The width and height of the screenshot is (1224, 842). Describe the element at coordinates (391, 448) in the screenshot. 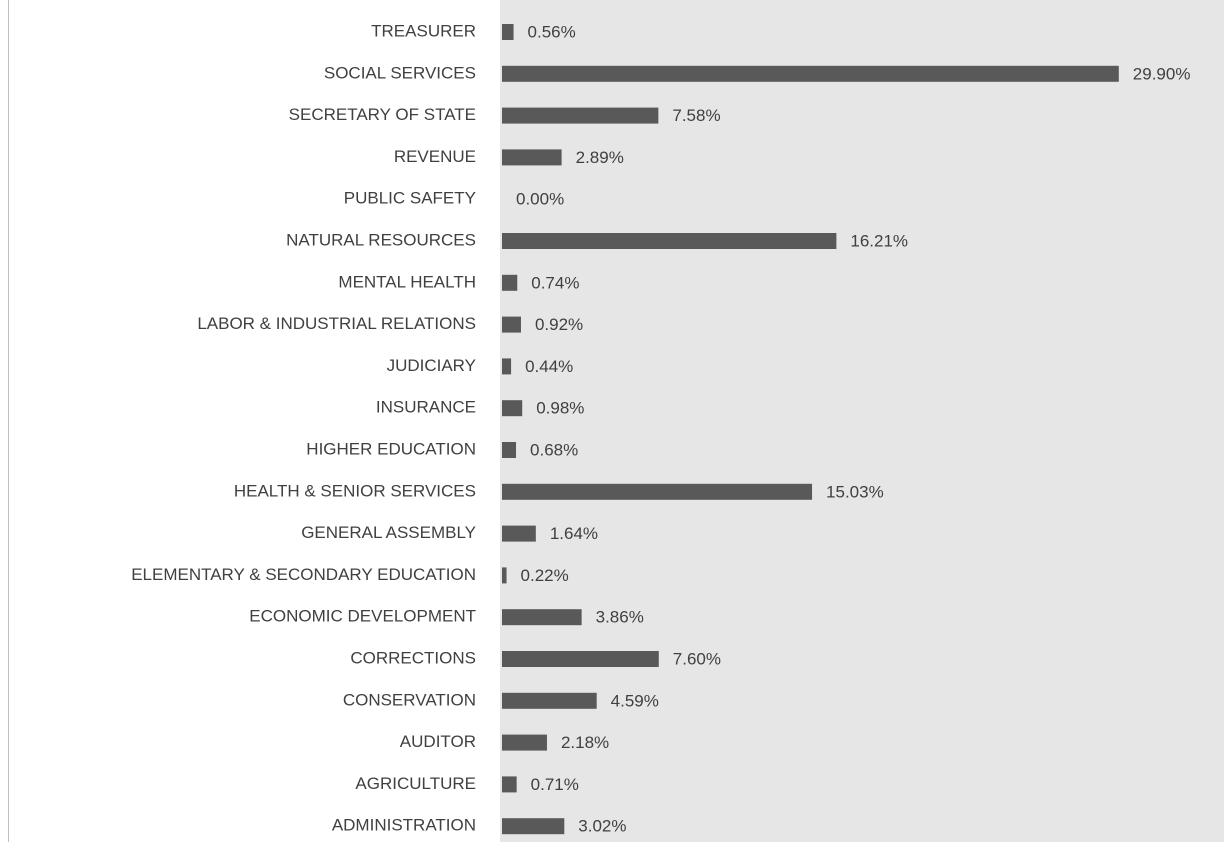

I see `y-tick-label: HIGHER EDUCATION` at that location.